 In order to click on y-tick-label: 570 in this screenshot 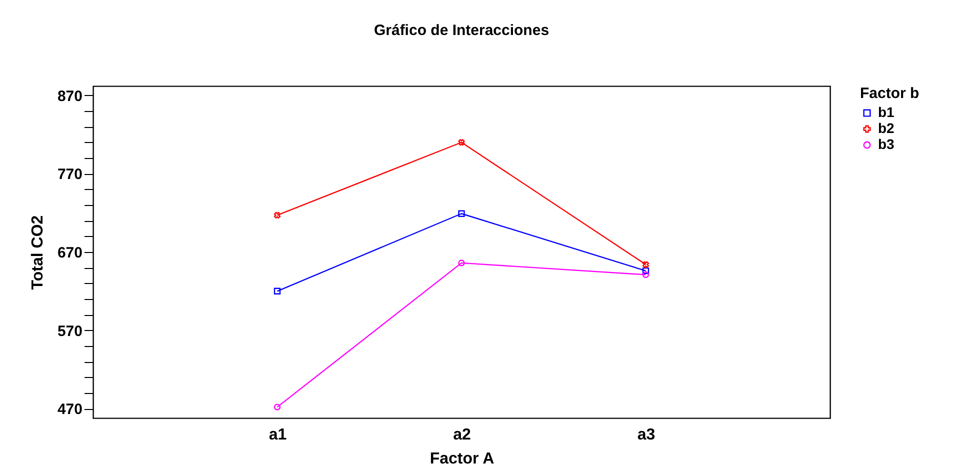, I will do `click(69, 331)`.